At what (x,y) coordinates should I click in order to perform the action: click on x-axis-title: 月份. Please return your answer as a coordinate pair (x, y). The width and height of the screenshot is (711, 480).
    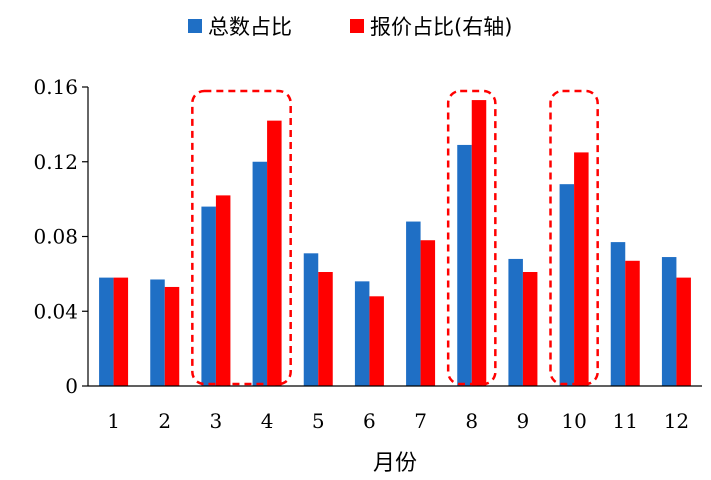
    Looking at the image, I should click on (395, 463).